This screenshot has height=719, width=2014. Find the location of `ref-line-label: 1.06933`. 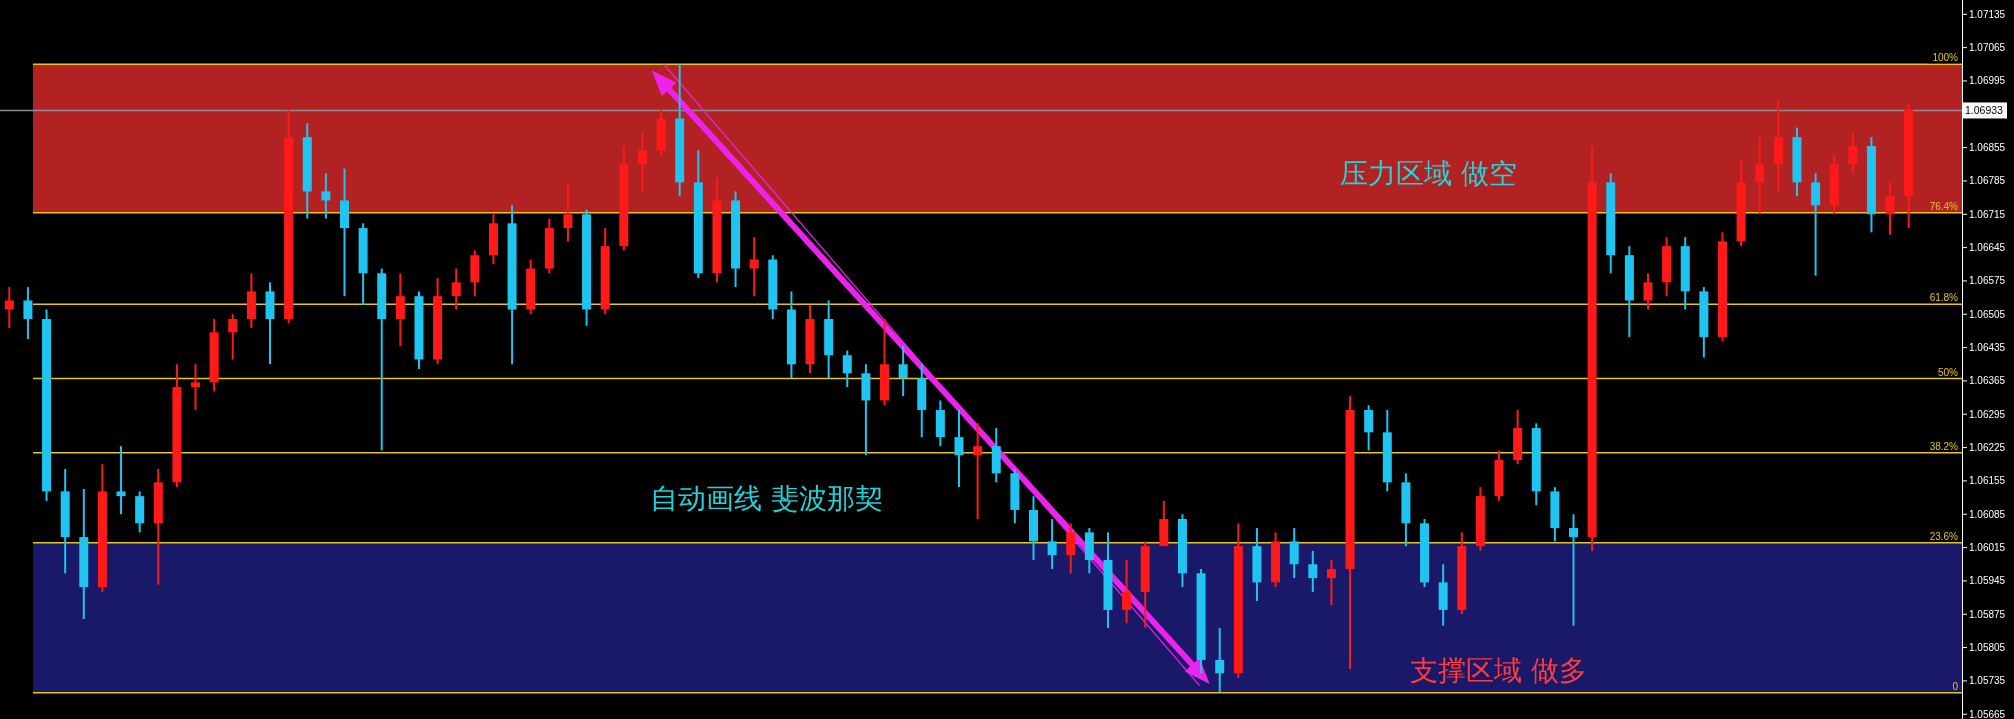

ref-line-label: 1.06933 is located at coordinates (1984, 110).